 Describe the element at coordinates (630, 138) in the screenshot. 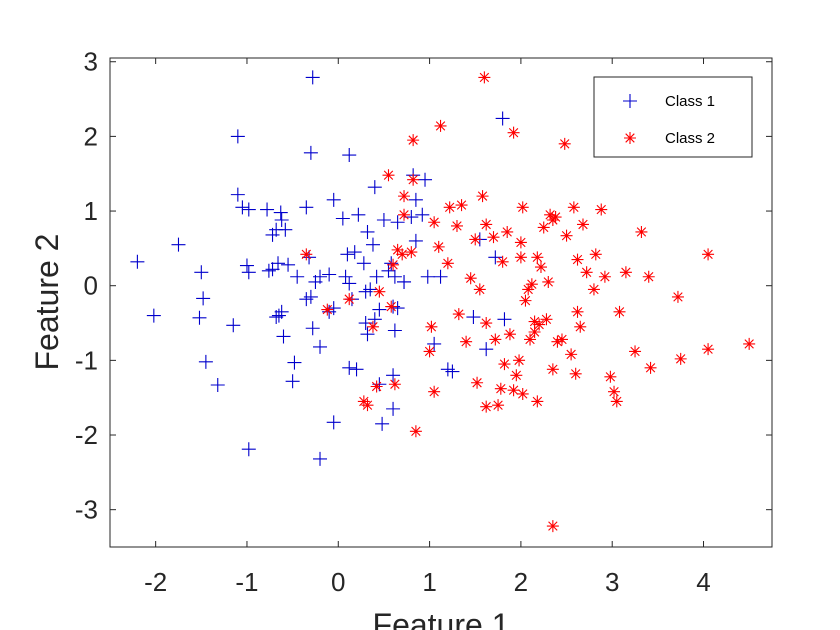

I see `legend-star-marker` at that location.